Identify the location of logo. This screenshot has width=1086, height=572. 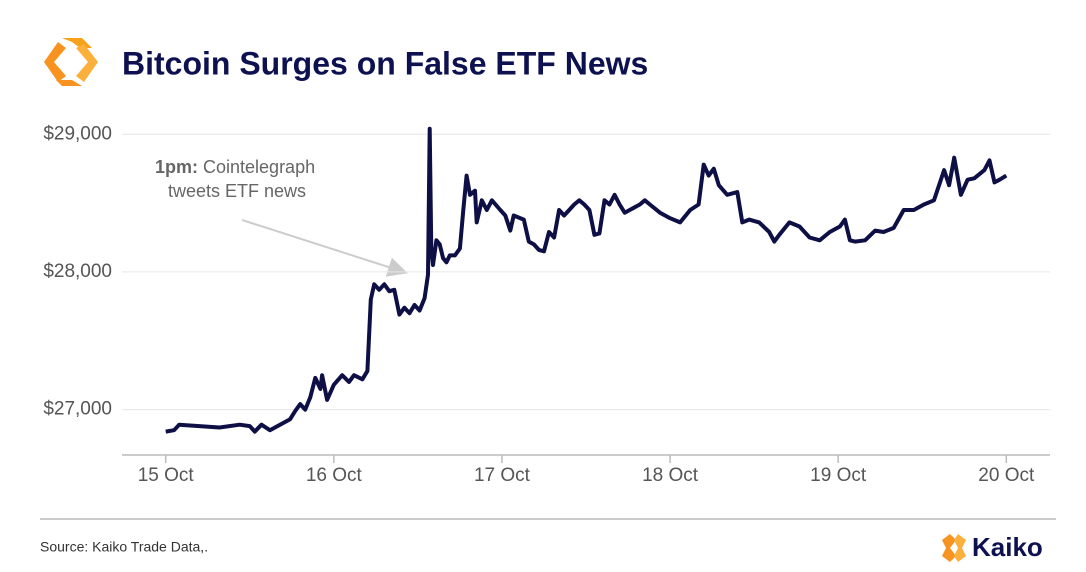
(71, 62).